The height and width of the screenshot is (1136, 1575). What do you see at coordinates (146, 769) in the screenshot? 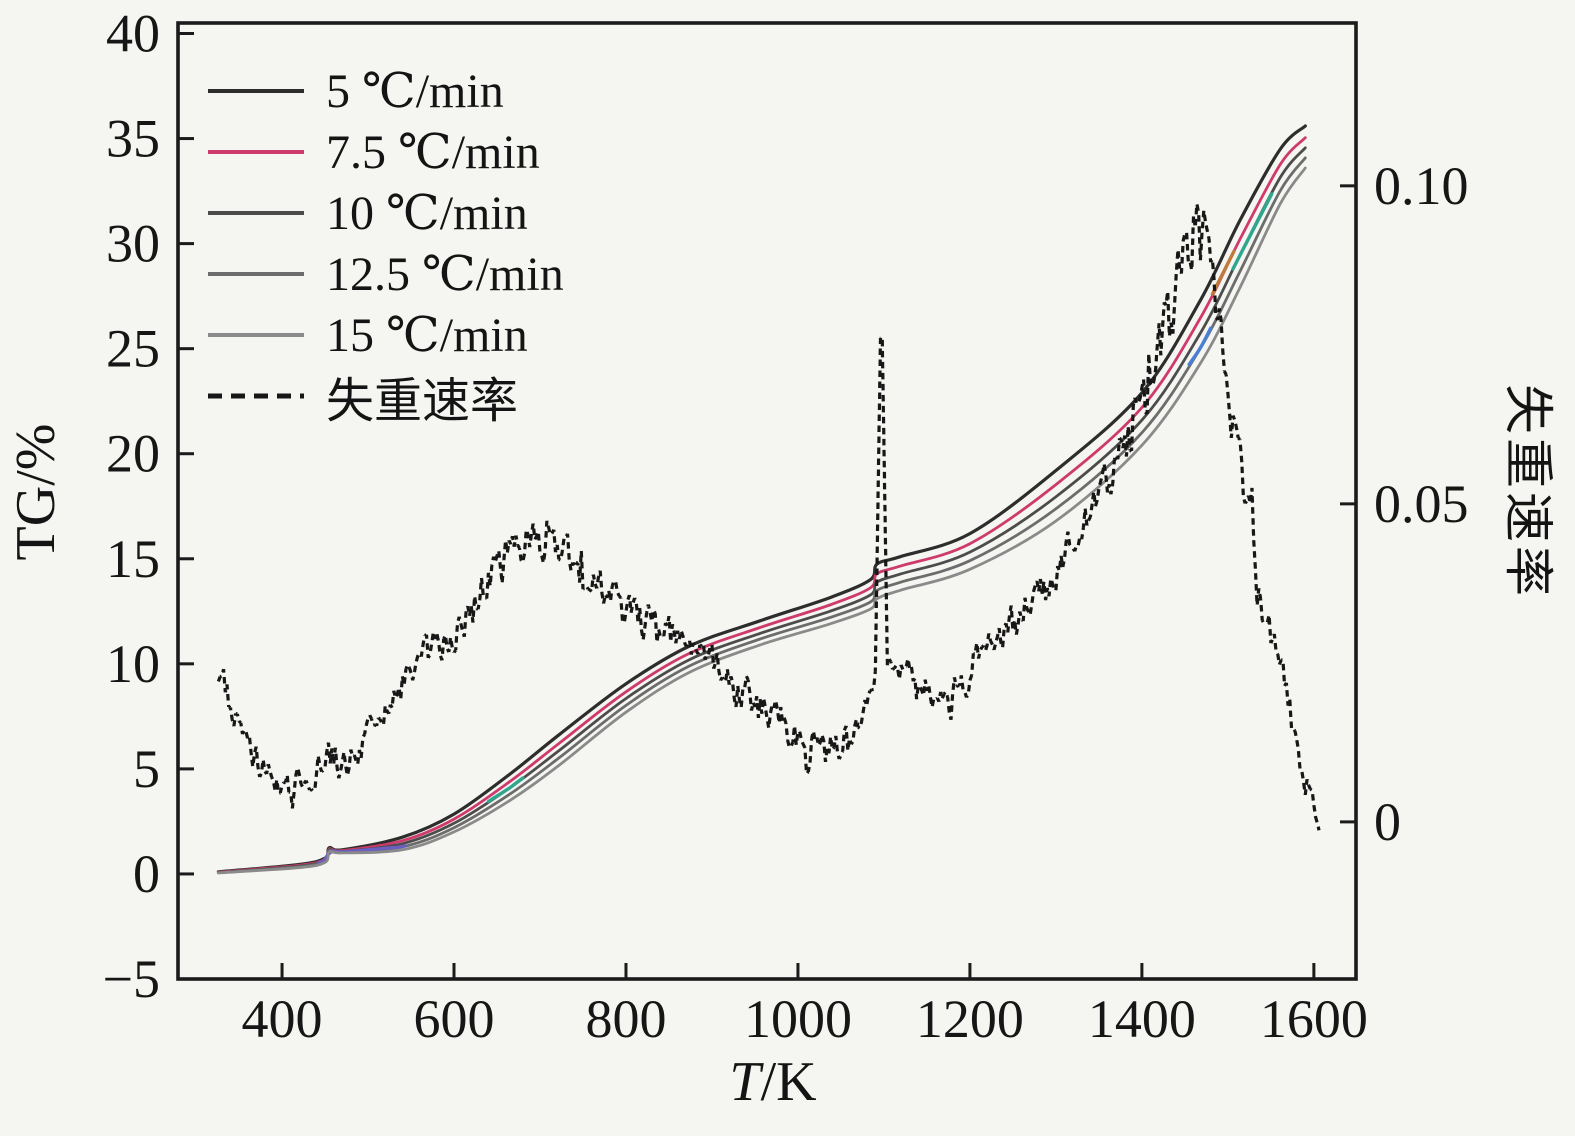
I see `y-left-tick-label: 5` at bounding box center [146, 769].